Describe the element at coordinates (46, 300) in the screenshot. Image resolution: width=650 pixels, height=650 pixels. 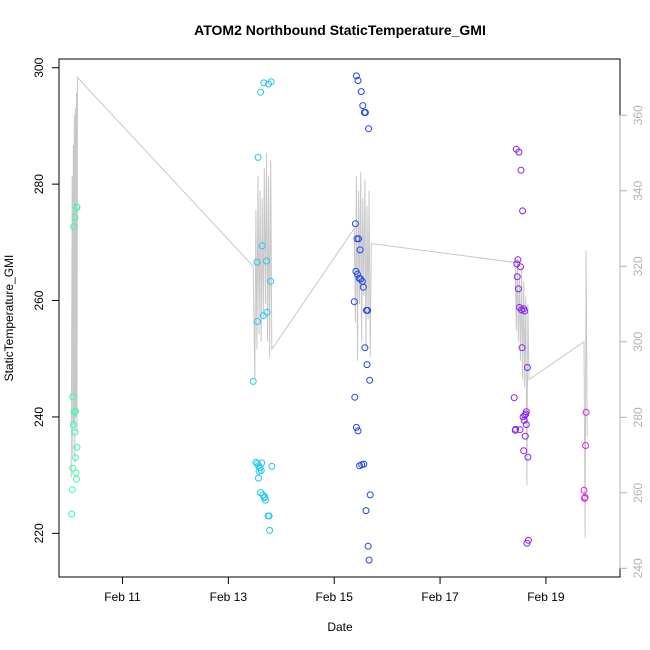
I see `y-axis: 220 240 260 280 300` at that location.